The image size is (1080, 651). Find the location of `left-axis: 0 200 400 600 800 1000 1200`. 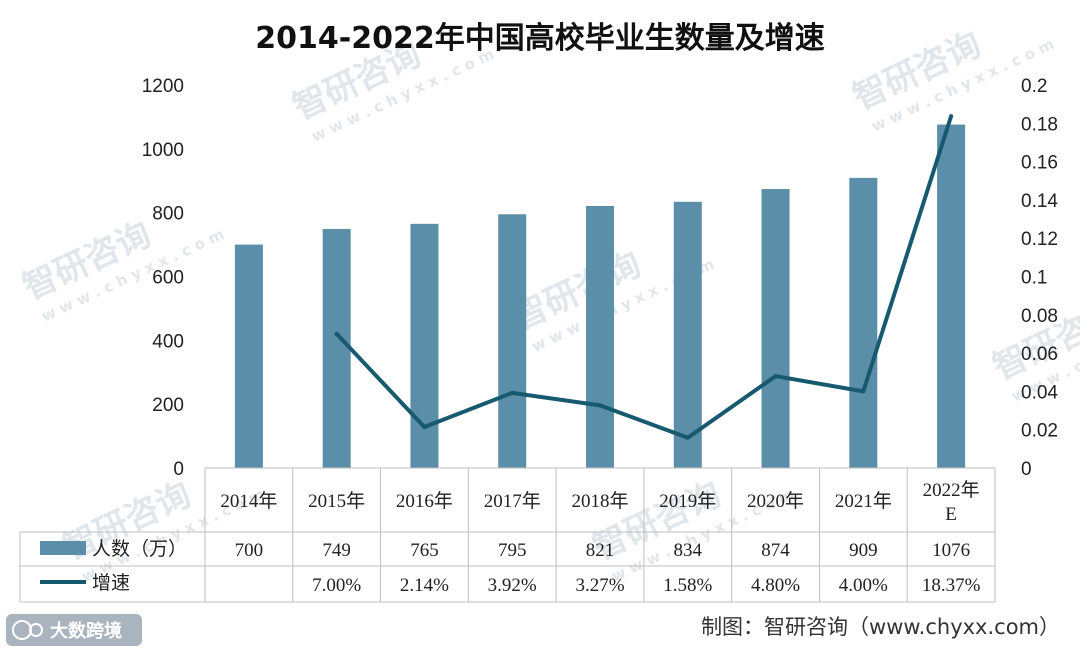

left-axis: 0 200 400 600 800 1000 1200 is located at coordinates (163, 278).